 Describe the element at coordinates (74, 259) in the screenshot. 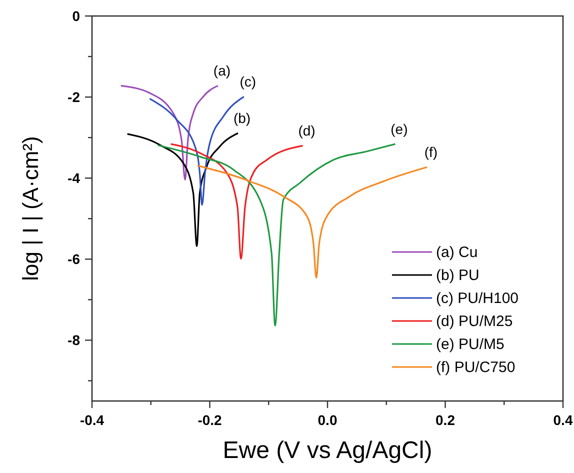

I see `y-tick-label: -6` at that location.